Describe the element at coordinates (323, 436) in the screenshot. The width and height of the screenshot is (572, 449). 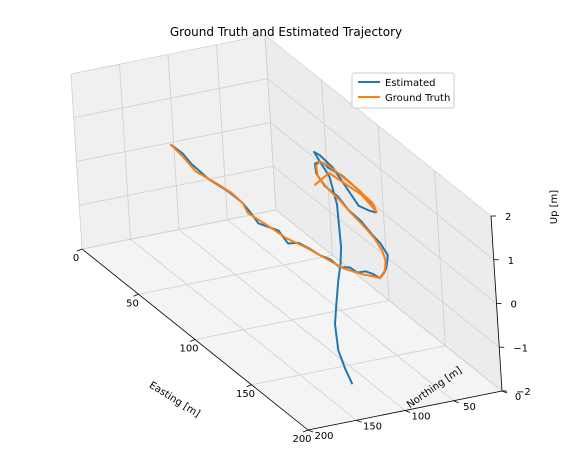
I see `y-tick-label: 200` at that location.